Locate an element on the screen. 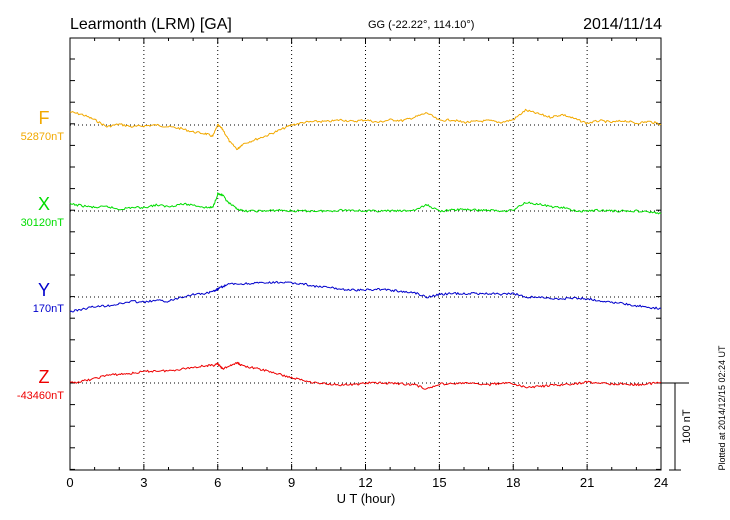  series-name-f: F is located at coordinates (44, 118).